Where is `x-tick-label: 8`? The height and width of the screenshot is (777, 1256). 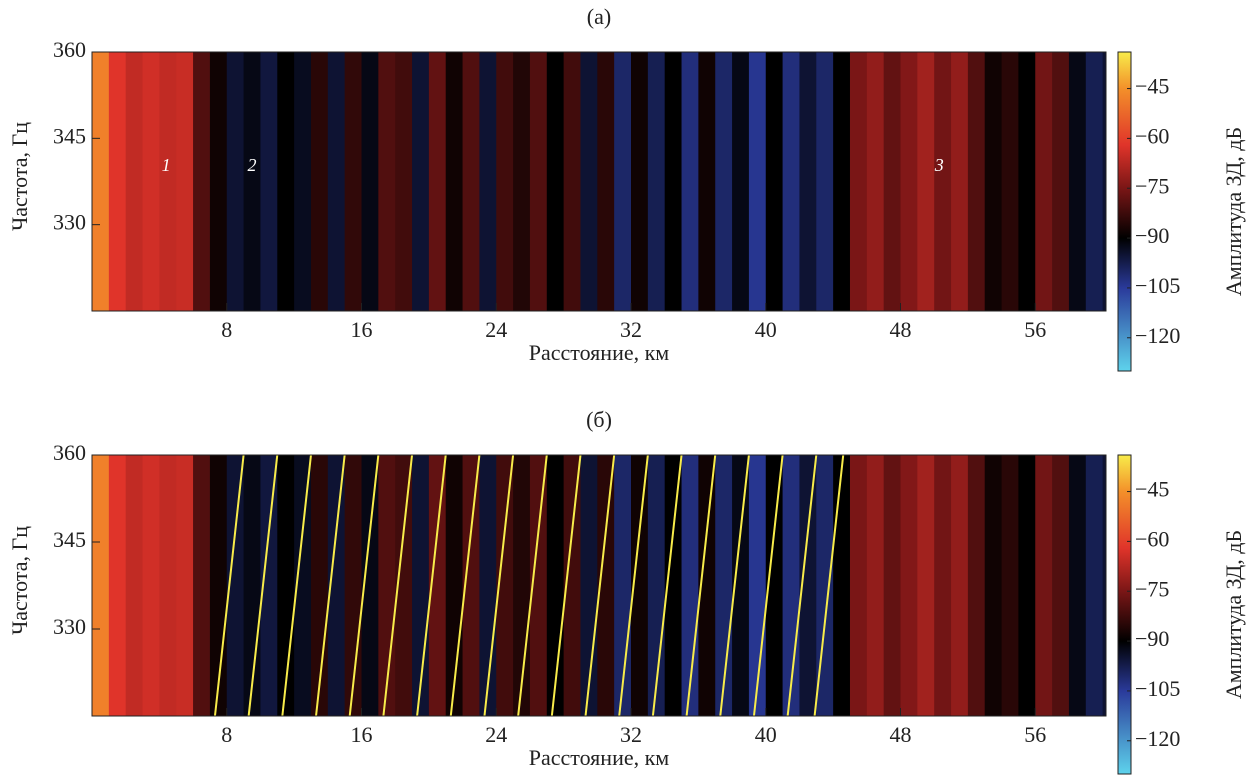
x-tick-label: 8 is located at coordinates (226, 329).